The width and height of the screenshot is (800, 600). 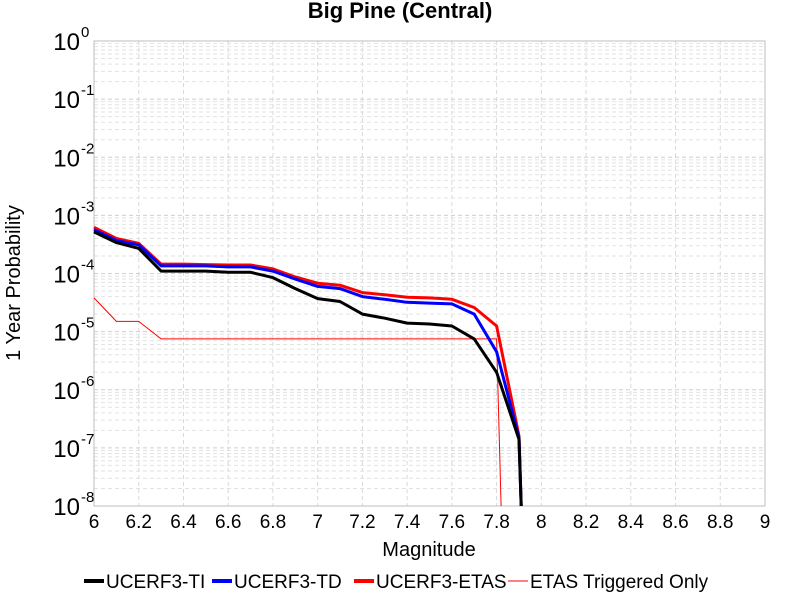 What do you see at coordinates (541, 522) in the screenshot?
I see `x-tick-label: 8` at bounding box center [541, 522].